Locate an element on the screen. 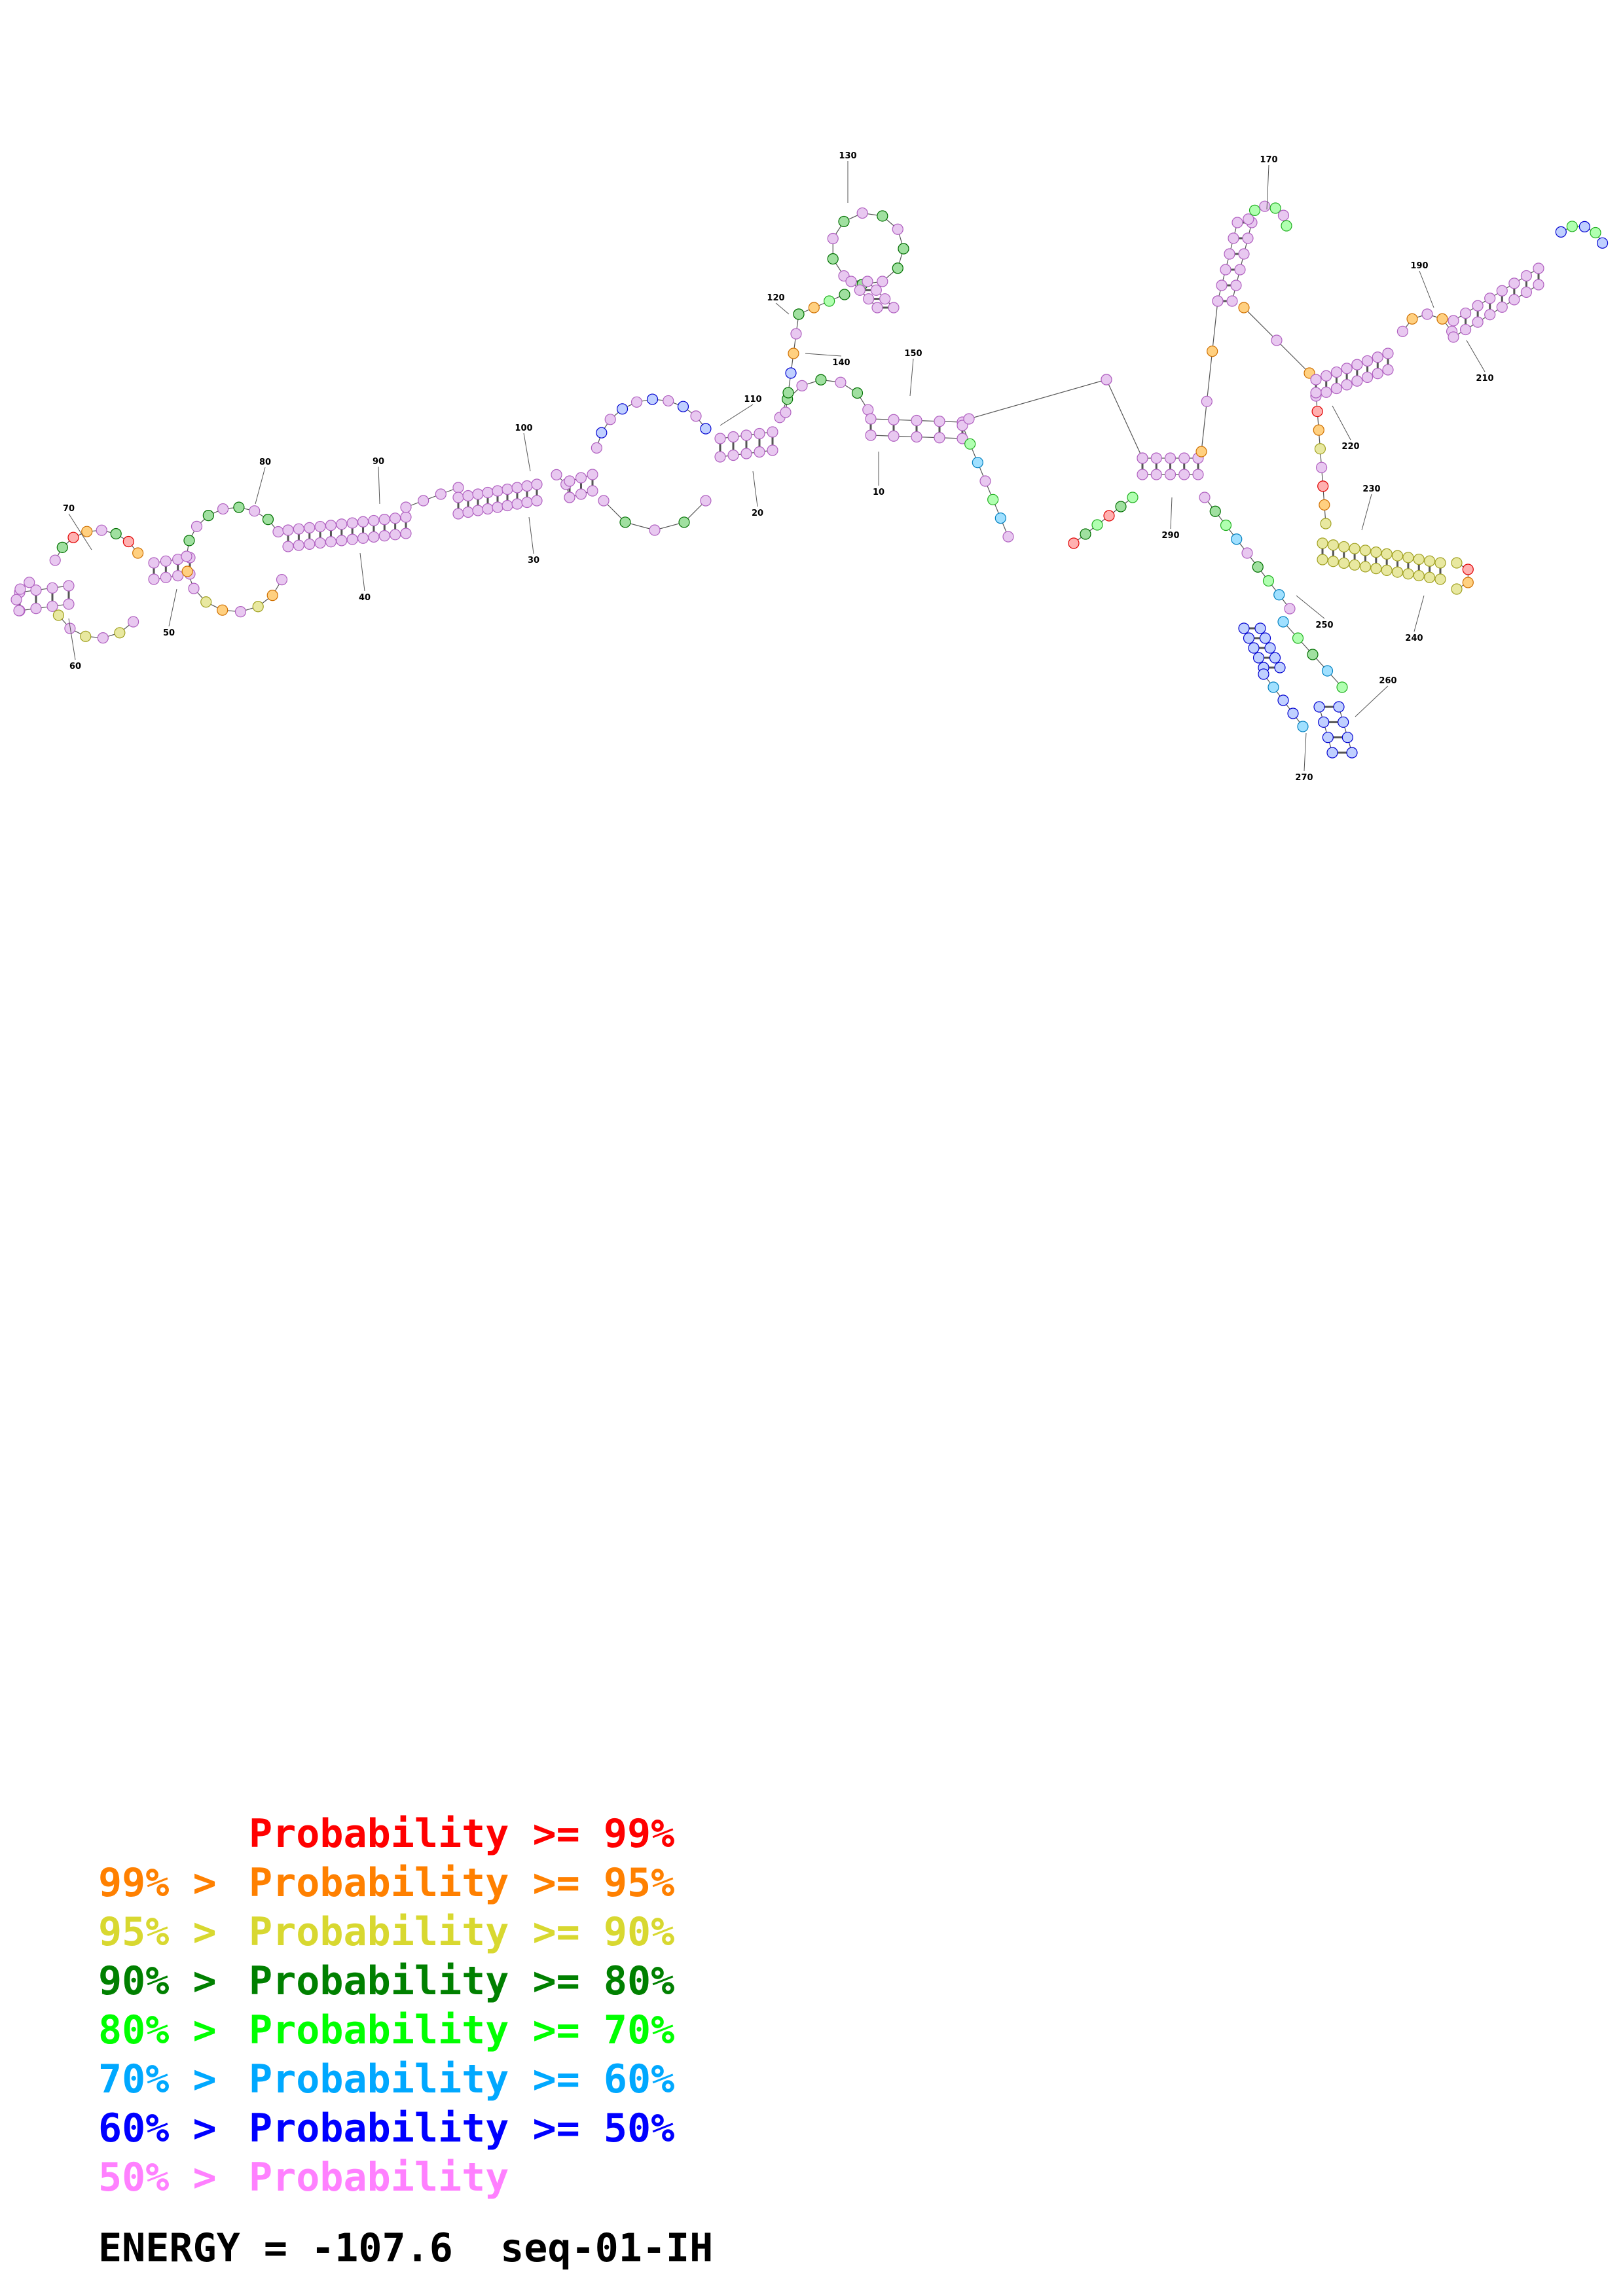 This screenshot has width=1623, height=2296. position-label: 140 is located at coordinates (841, 363).